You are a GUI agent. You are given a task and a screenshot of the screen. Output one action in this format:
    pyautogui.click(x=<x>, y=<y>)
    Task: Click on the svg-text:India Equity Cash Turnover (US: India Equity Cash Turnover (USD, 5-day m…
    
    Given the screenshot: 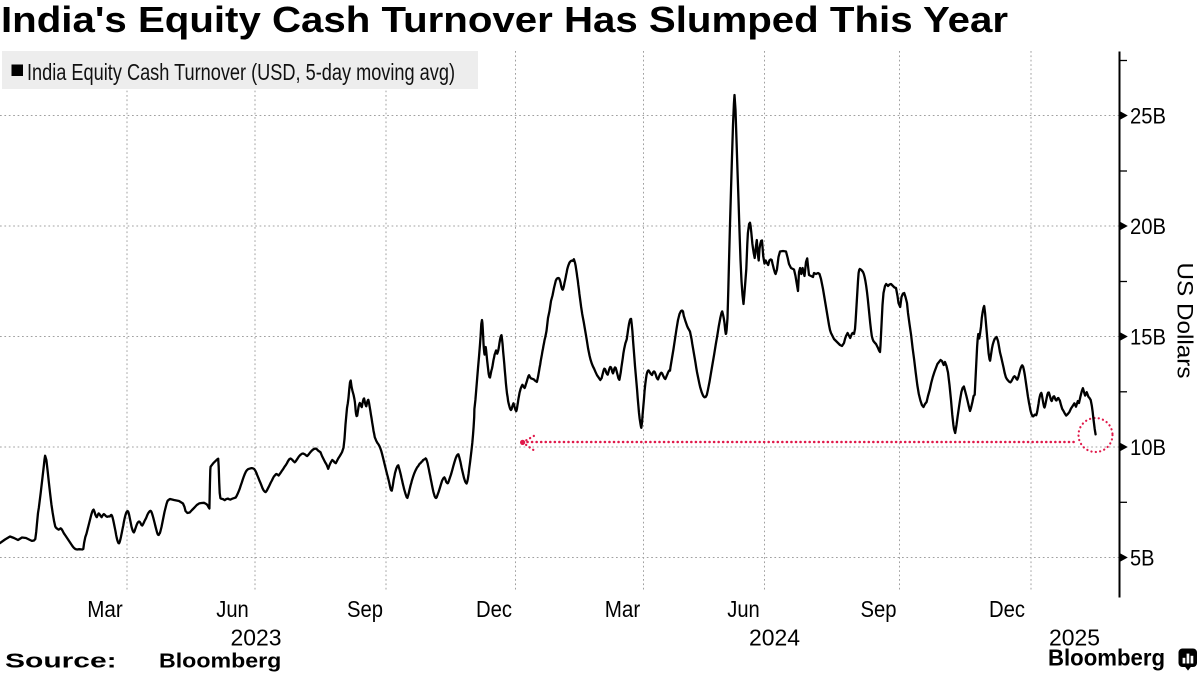 What is the action you would take?
    pyautogui.click(x=241, y=72)
    